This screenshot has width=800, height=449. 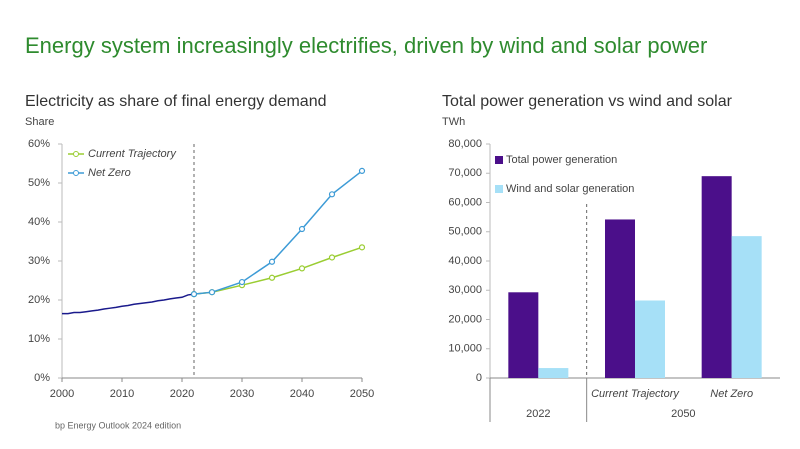 What do you see at coordinates (731, 394) in the screenshot?
I see `x-tick-label: Net Zero` at bounding box center [731, 394].